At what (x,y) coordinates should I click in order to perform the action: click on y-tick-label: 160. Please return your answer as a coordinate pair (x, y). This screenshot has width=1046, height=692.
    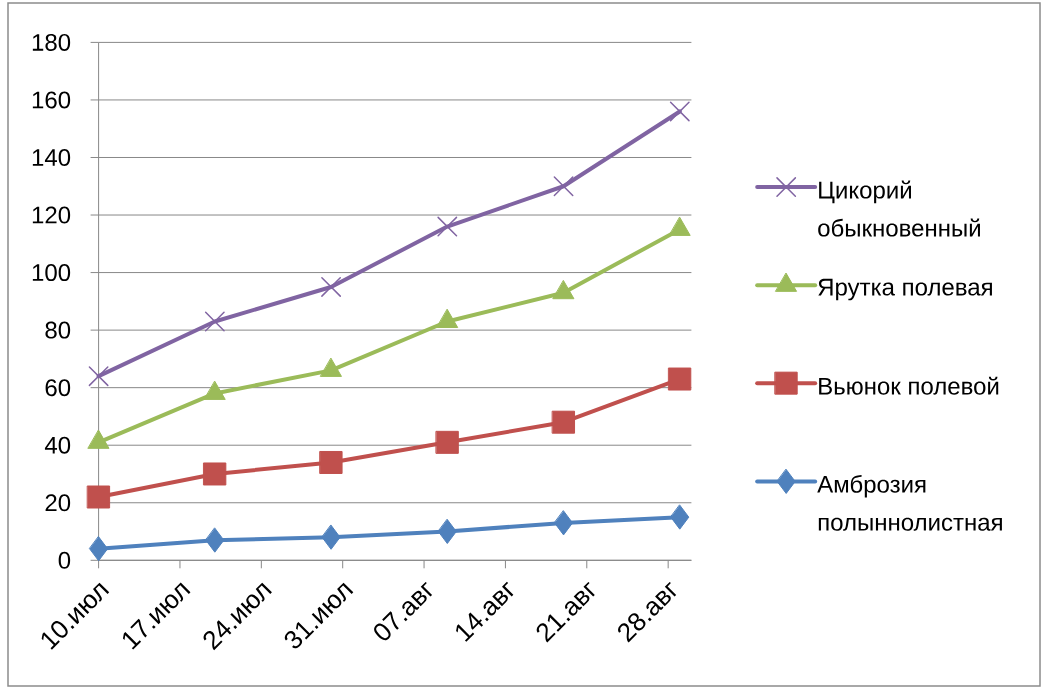
    Looking at the image, I should click on (51, 100).